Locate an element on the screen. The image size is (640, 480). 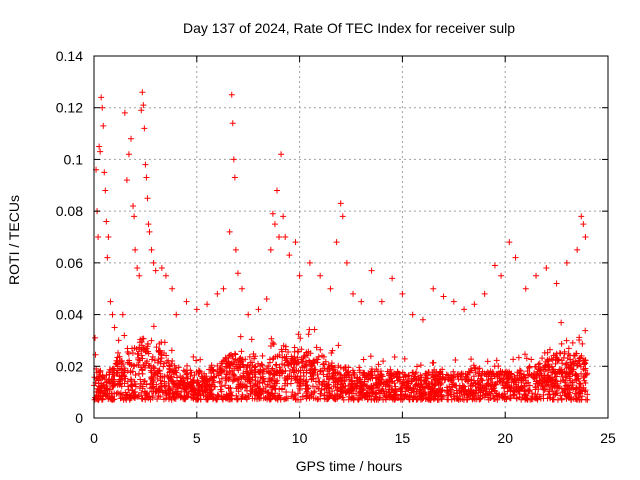
x-tick-label: 0 is located at coordinates (94, 438).